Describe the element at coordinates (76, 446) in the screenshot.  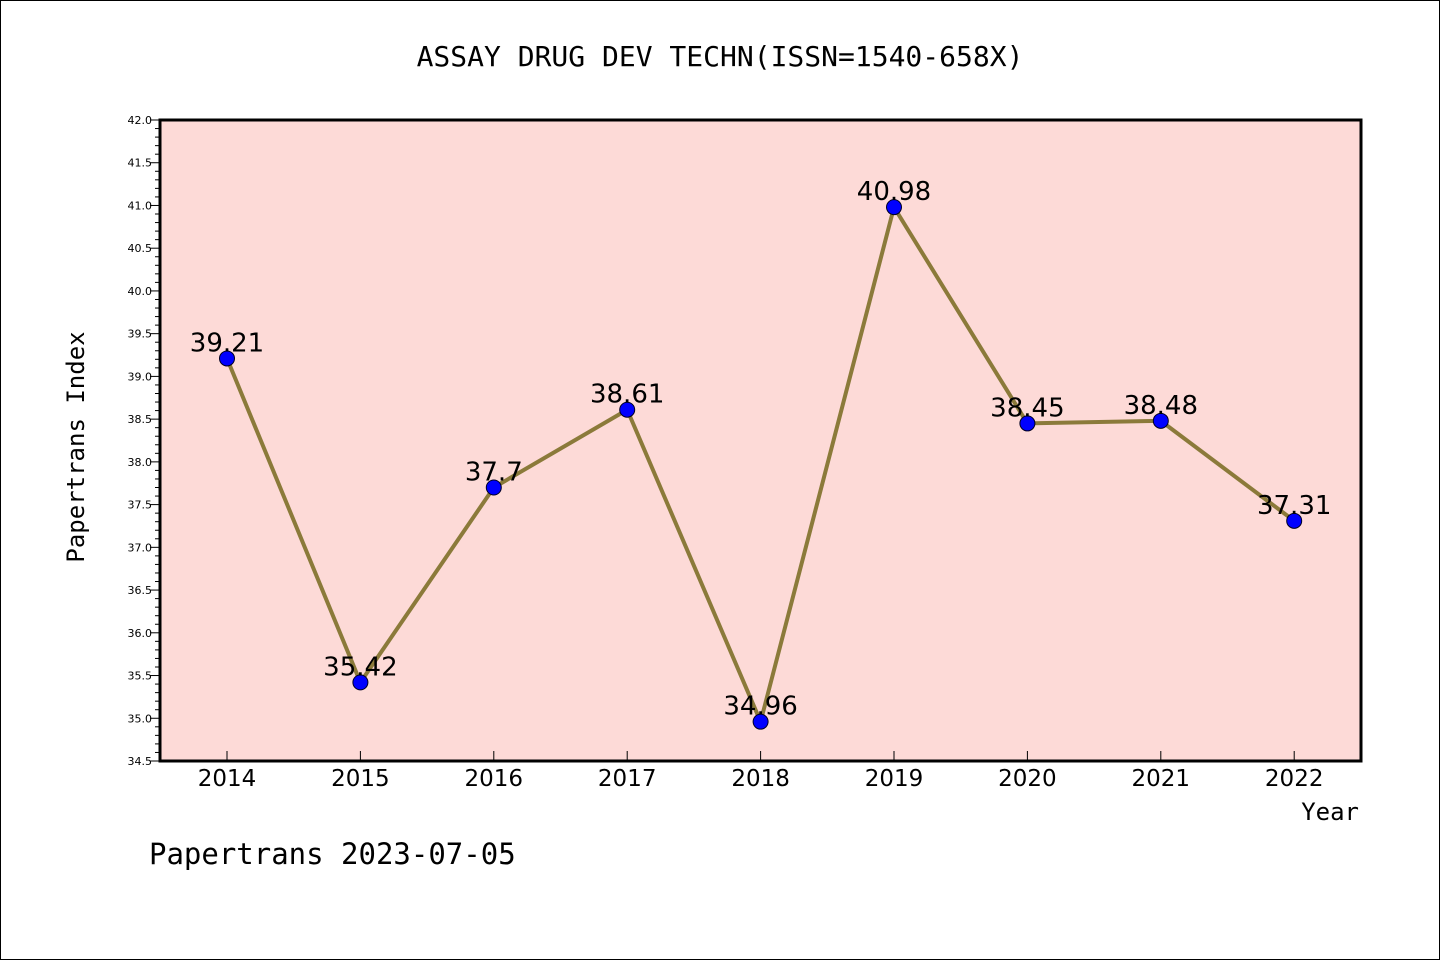
I see `y-axis-label: Papertrans Index` at that location.